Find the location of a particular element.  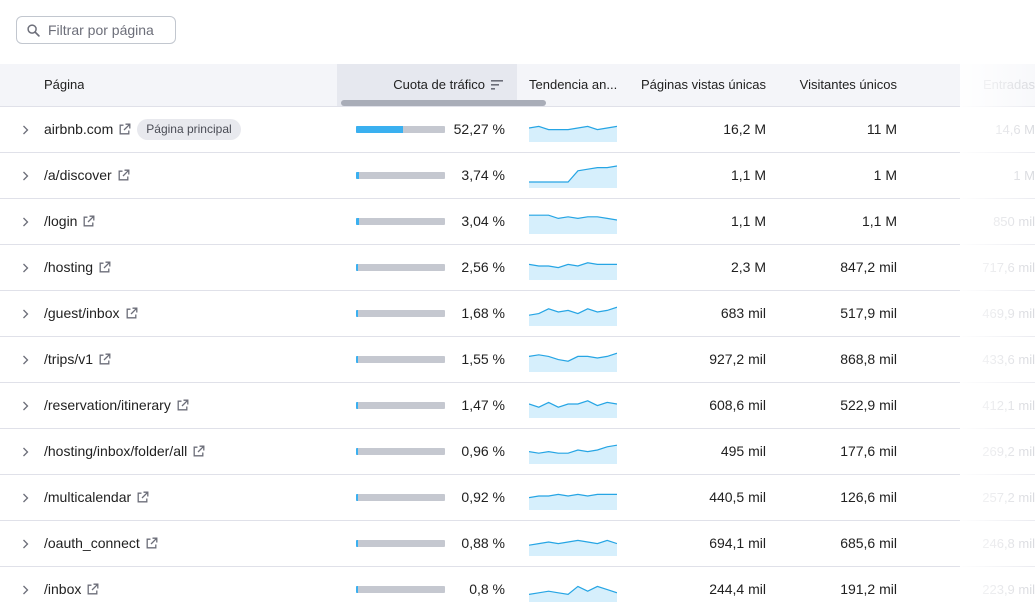

search-input is located at coordinates (108, 30).